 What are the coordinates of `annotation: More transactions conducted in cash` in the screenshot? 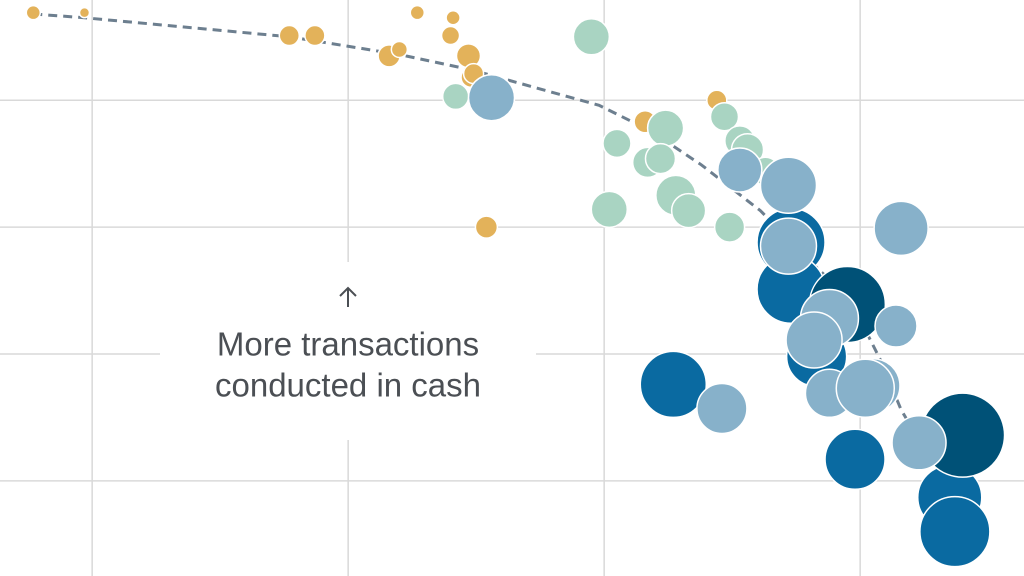 It's located at (348, 351).